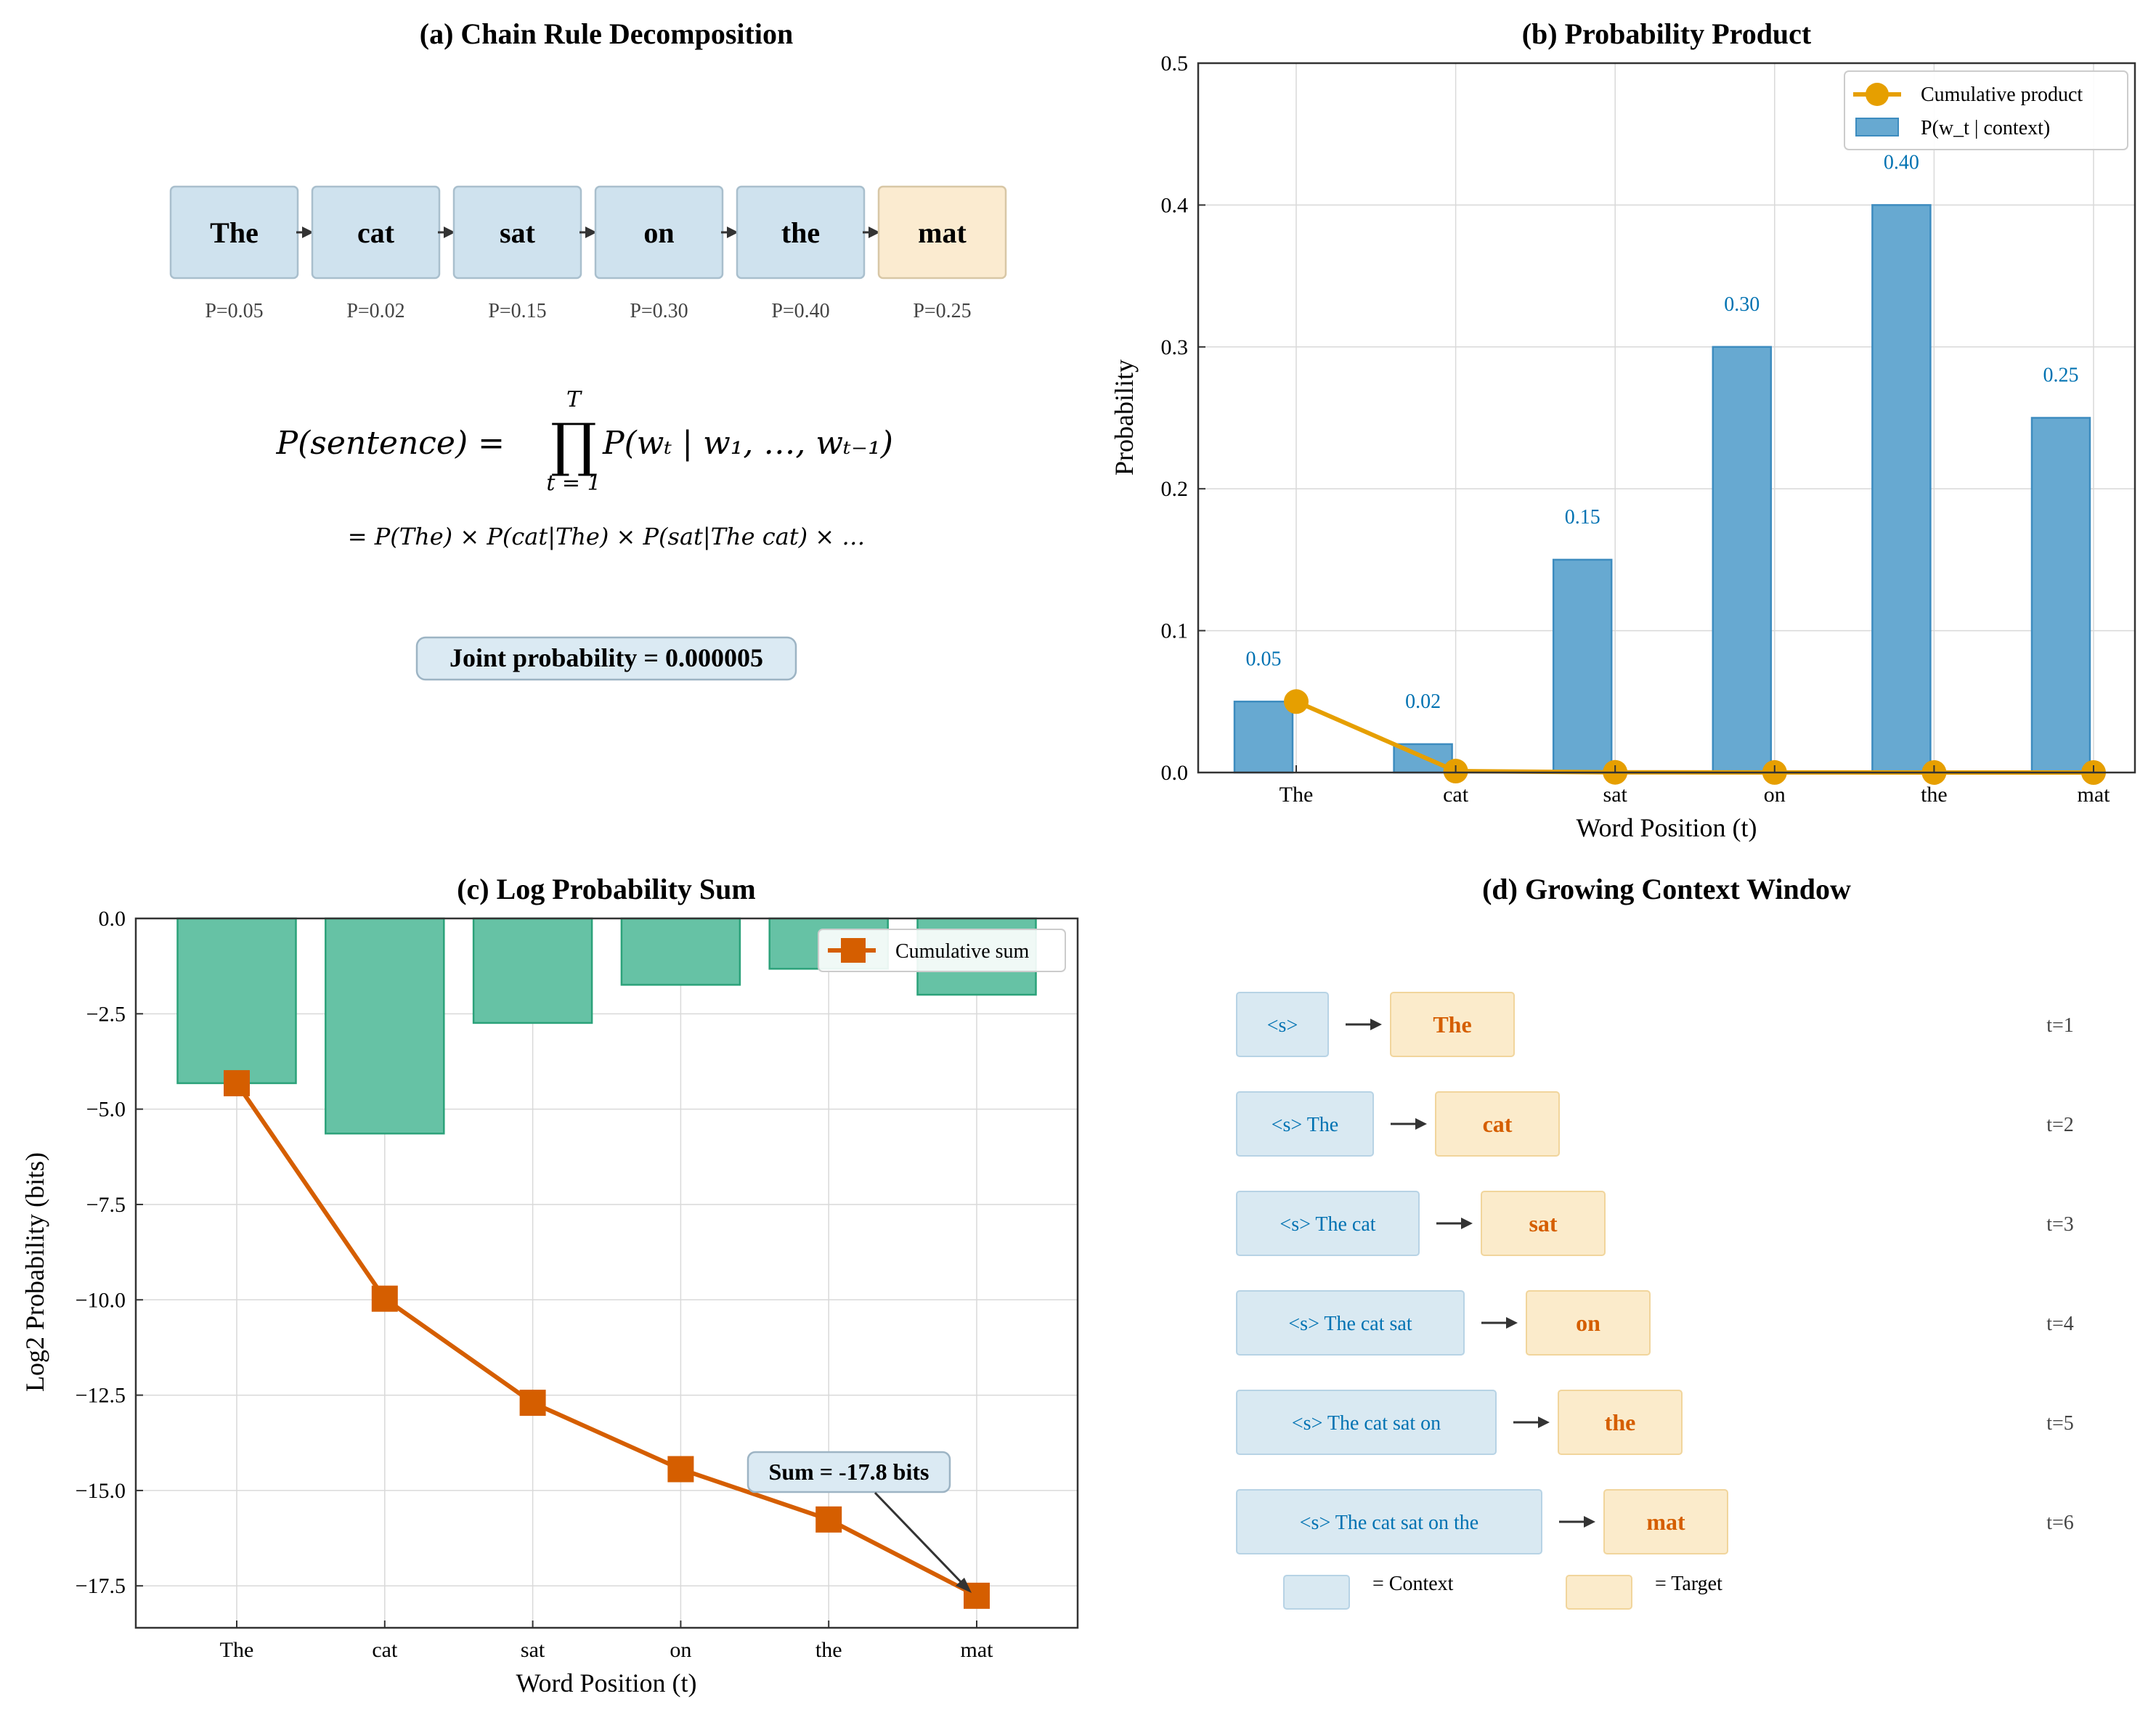 This screenshot has height=1720, width=2156. Describe the element at coordinates (1456, 795) in the screenshot. I see `x-tick-label: cat` at that location.